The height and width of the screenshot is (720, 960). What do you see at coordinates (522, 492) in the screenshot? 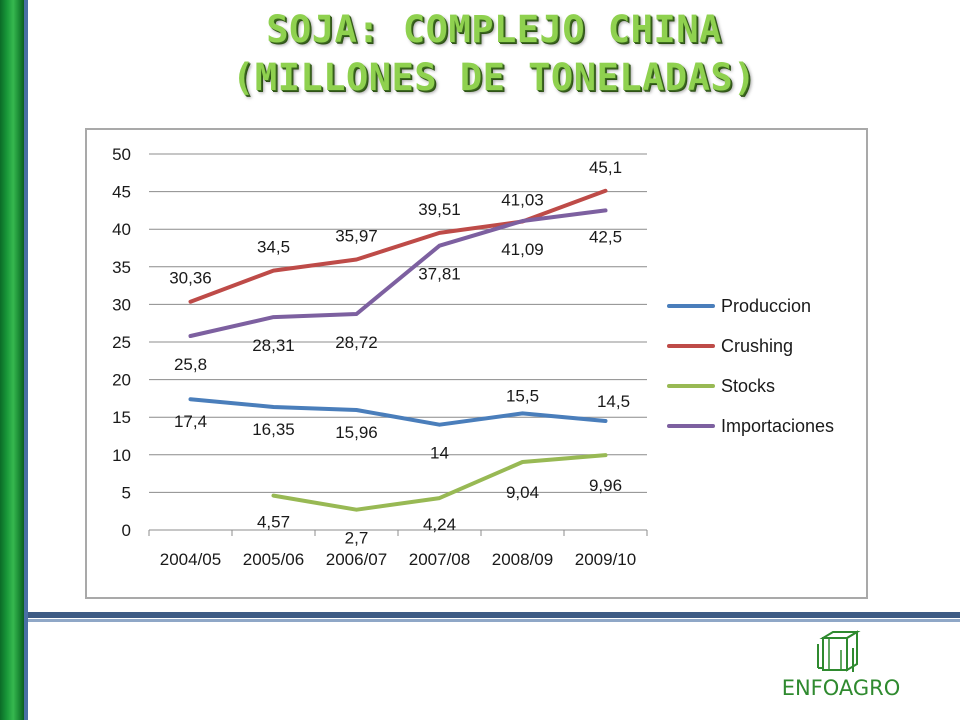
I see `data-label: 9,04` at bounding box center [522, 492].